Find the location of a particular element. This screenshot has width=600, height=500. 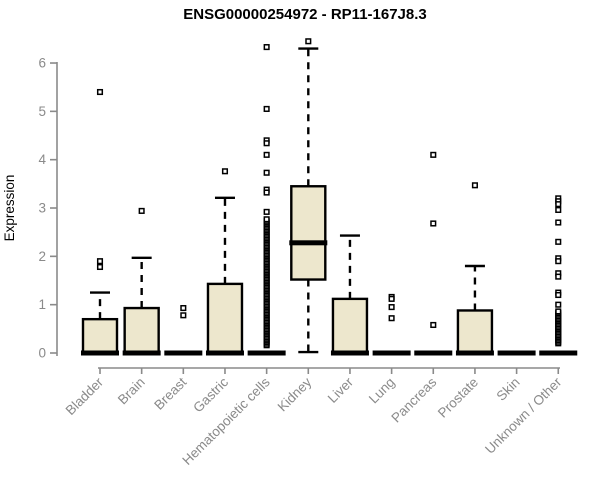

x-tick-label-bladder: Bladder is located at coordinates (85, 396).